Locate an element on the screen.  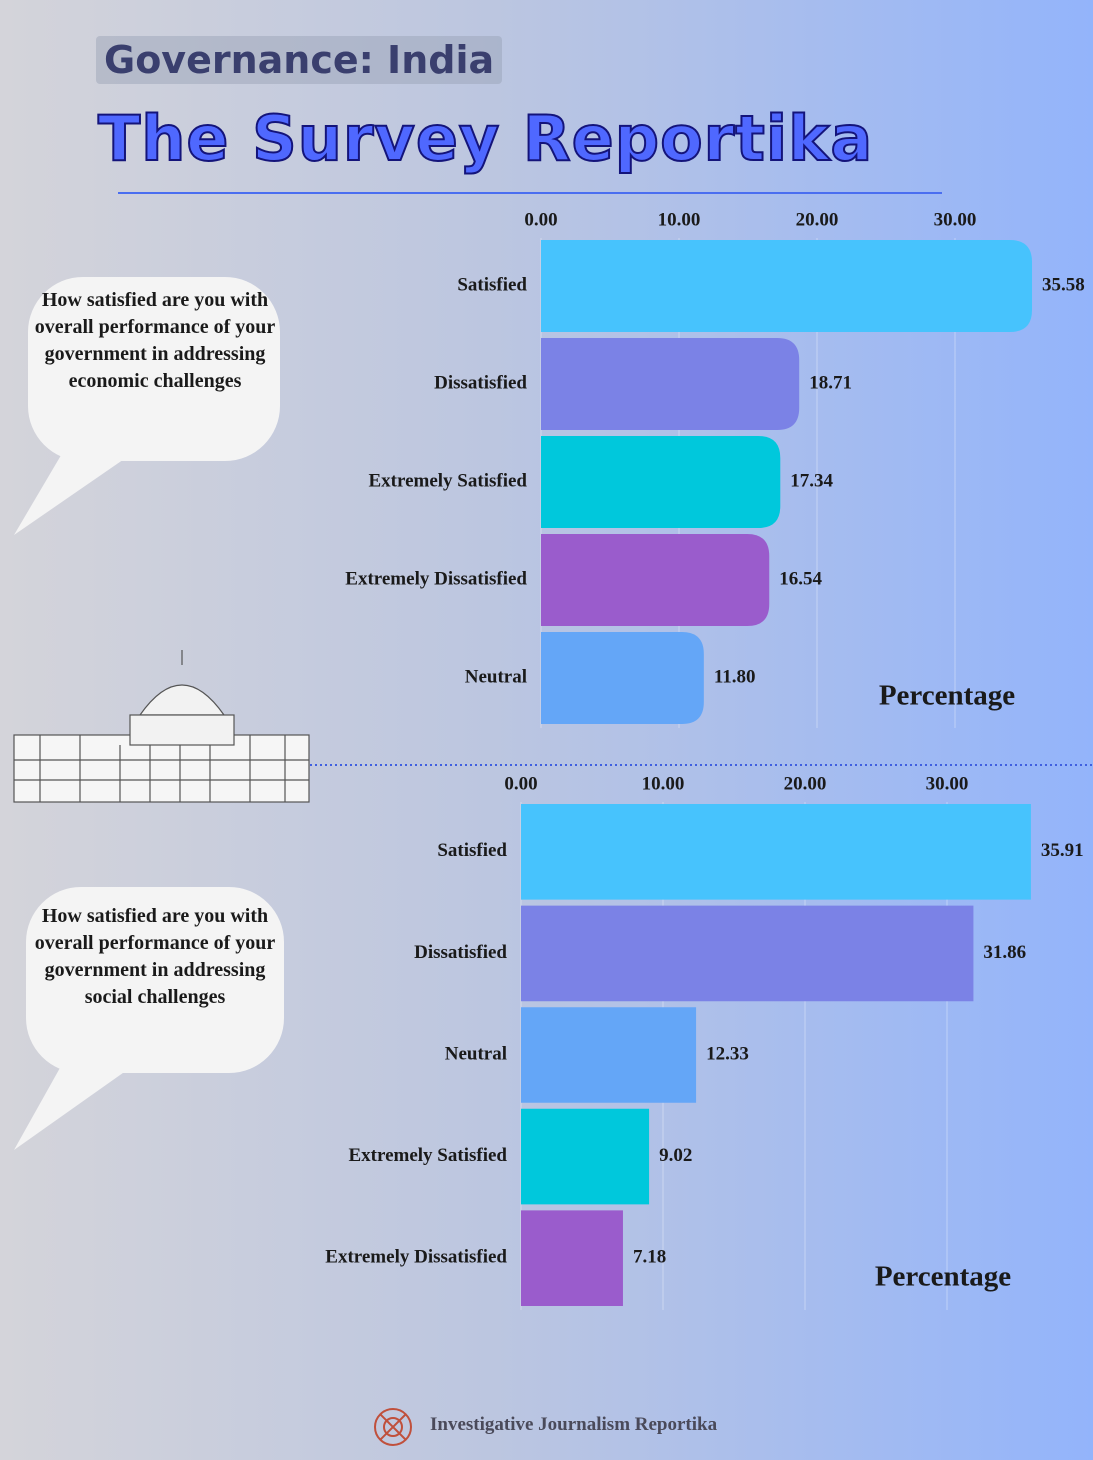
value-label: 11.80 is located at coordinates (735, 676).